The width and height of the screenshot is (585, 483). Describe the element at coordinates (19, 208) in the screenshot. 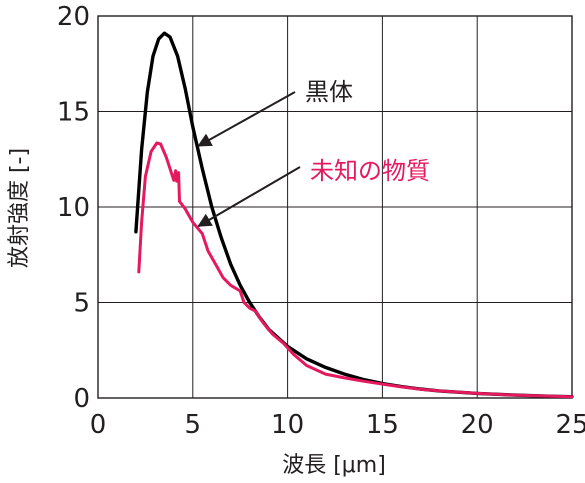

I see `y-axis-title: 放射強度 [-]` at that location.